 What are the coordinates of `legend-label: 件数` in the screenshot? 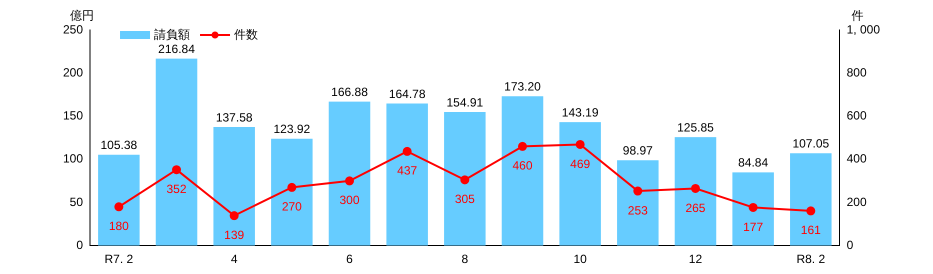 It's located at (246, 34).